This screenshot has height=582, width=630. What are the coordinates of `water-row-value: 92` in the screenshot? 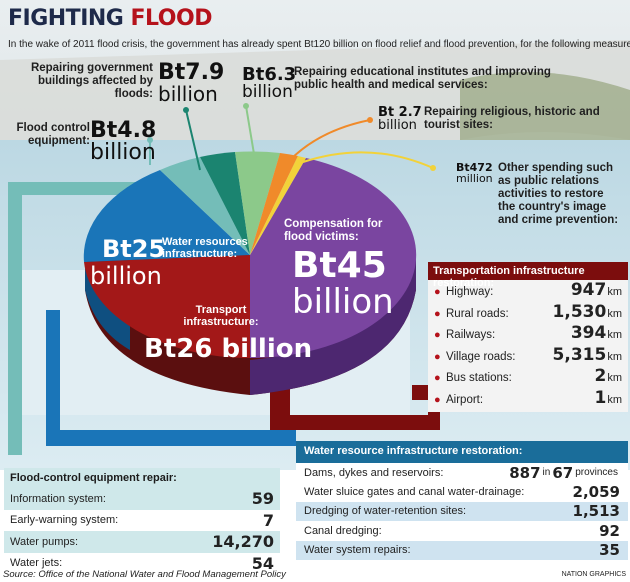 It's located at (609, 530).